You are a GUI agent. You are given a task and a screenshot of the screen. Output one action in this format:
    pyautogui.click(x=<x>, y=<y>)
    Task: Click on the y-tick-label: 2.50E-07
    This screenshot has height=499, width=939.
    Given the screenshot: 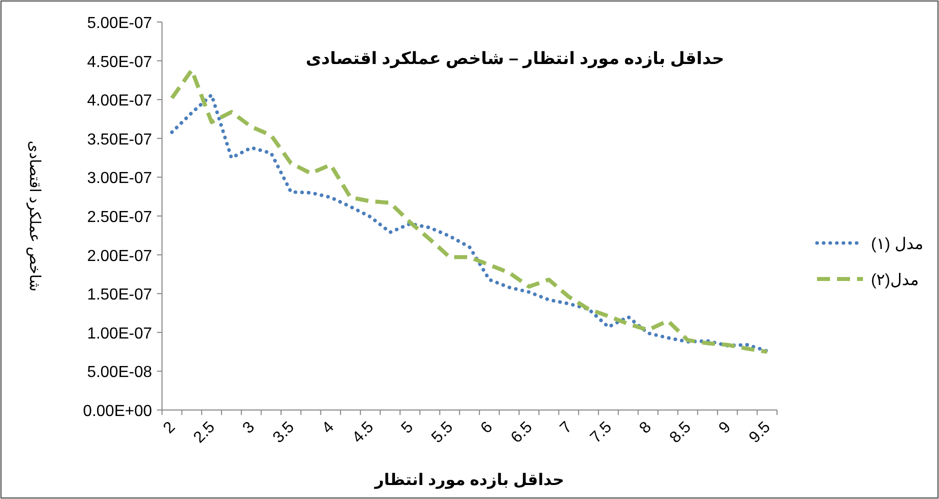 What is the action you would take?
    pyautogui.click(x=119, y=217)
    